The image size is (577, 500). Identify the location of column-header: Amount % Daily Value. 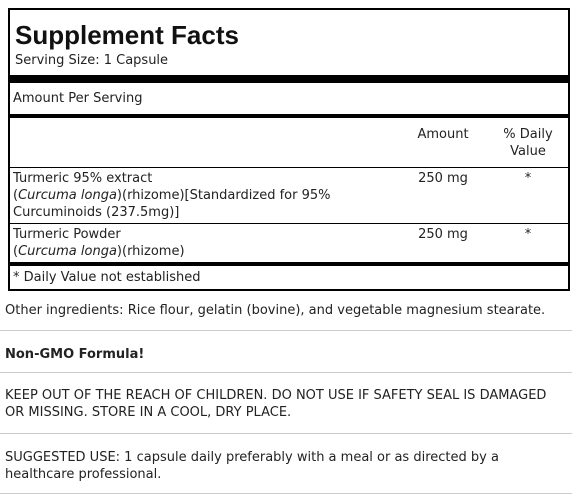
(289, 142).